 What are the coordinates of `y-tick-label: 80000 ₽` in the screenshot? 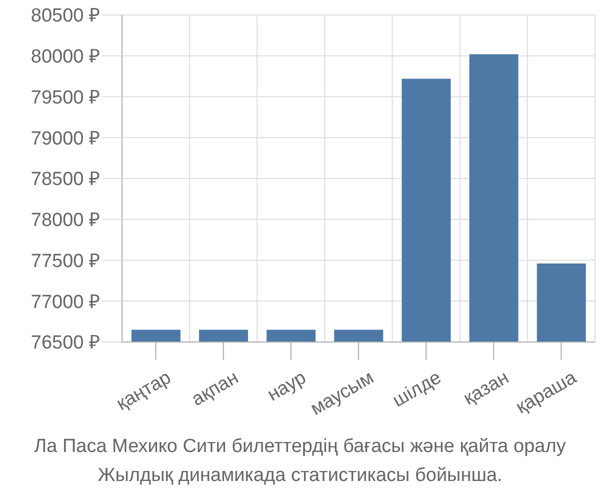 It's located at (65, 57).